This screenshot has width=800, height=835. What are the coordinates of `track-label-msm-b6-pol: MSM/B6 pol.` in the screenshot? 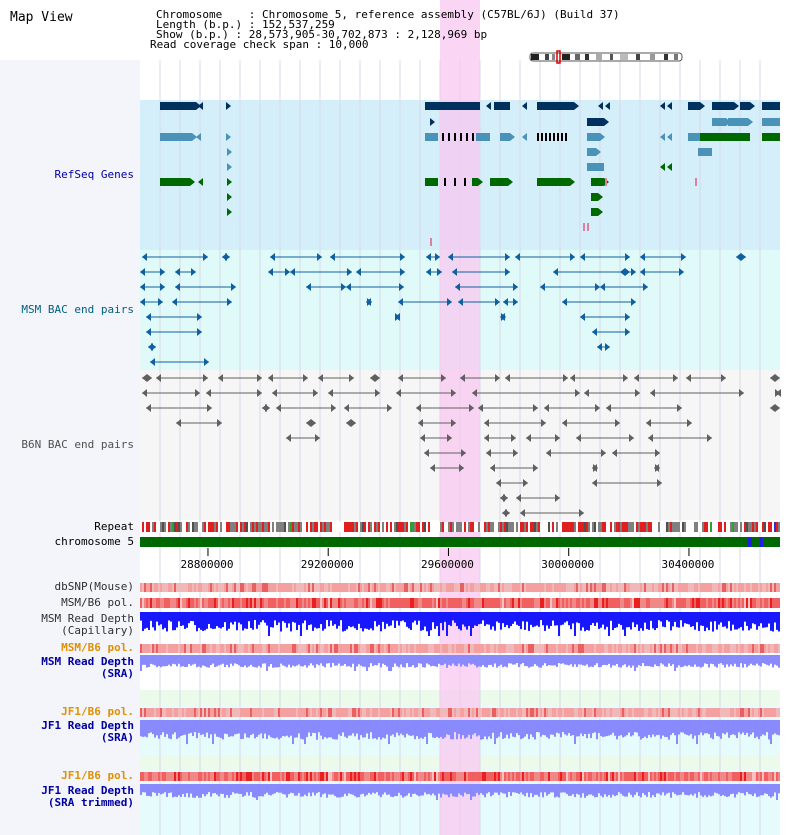 It's located at (97, 602).